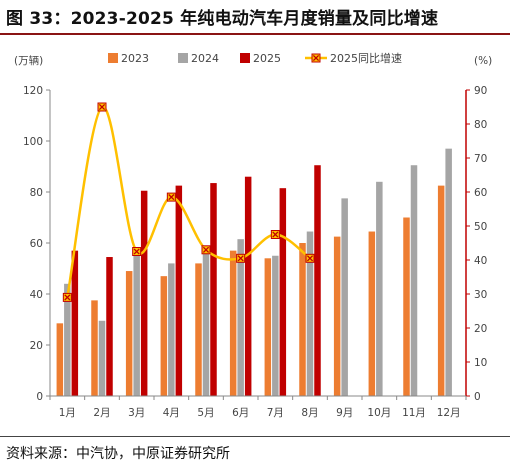 The width and height of the screenshot is (510, 472). Describe the element at coordinates (67, 413) in the screenshot. I see `x-axis-tick-label: 1月` at that location.